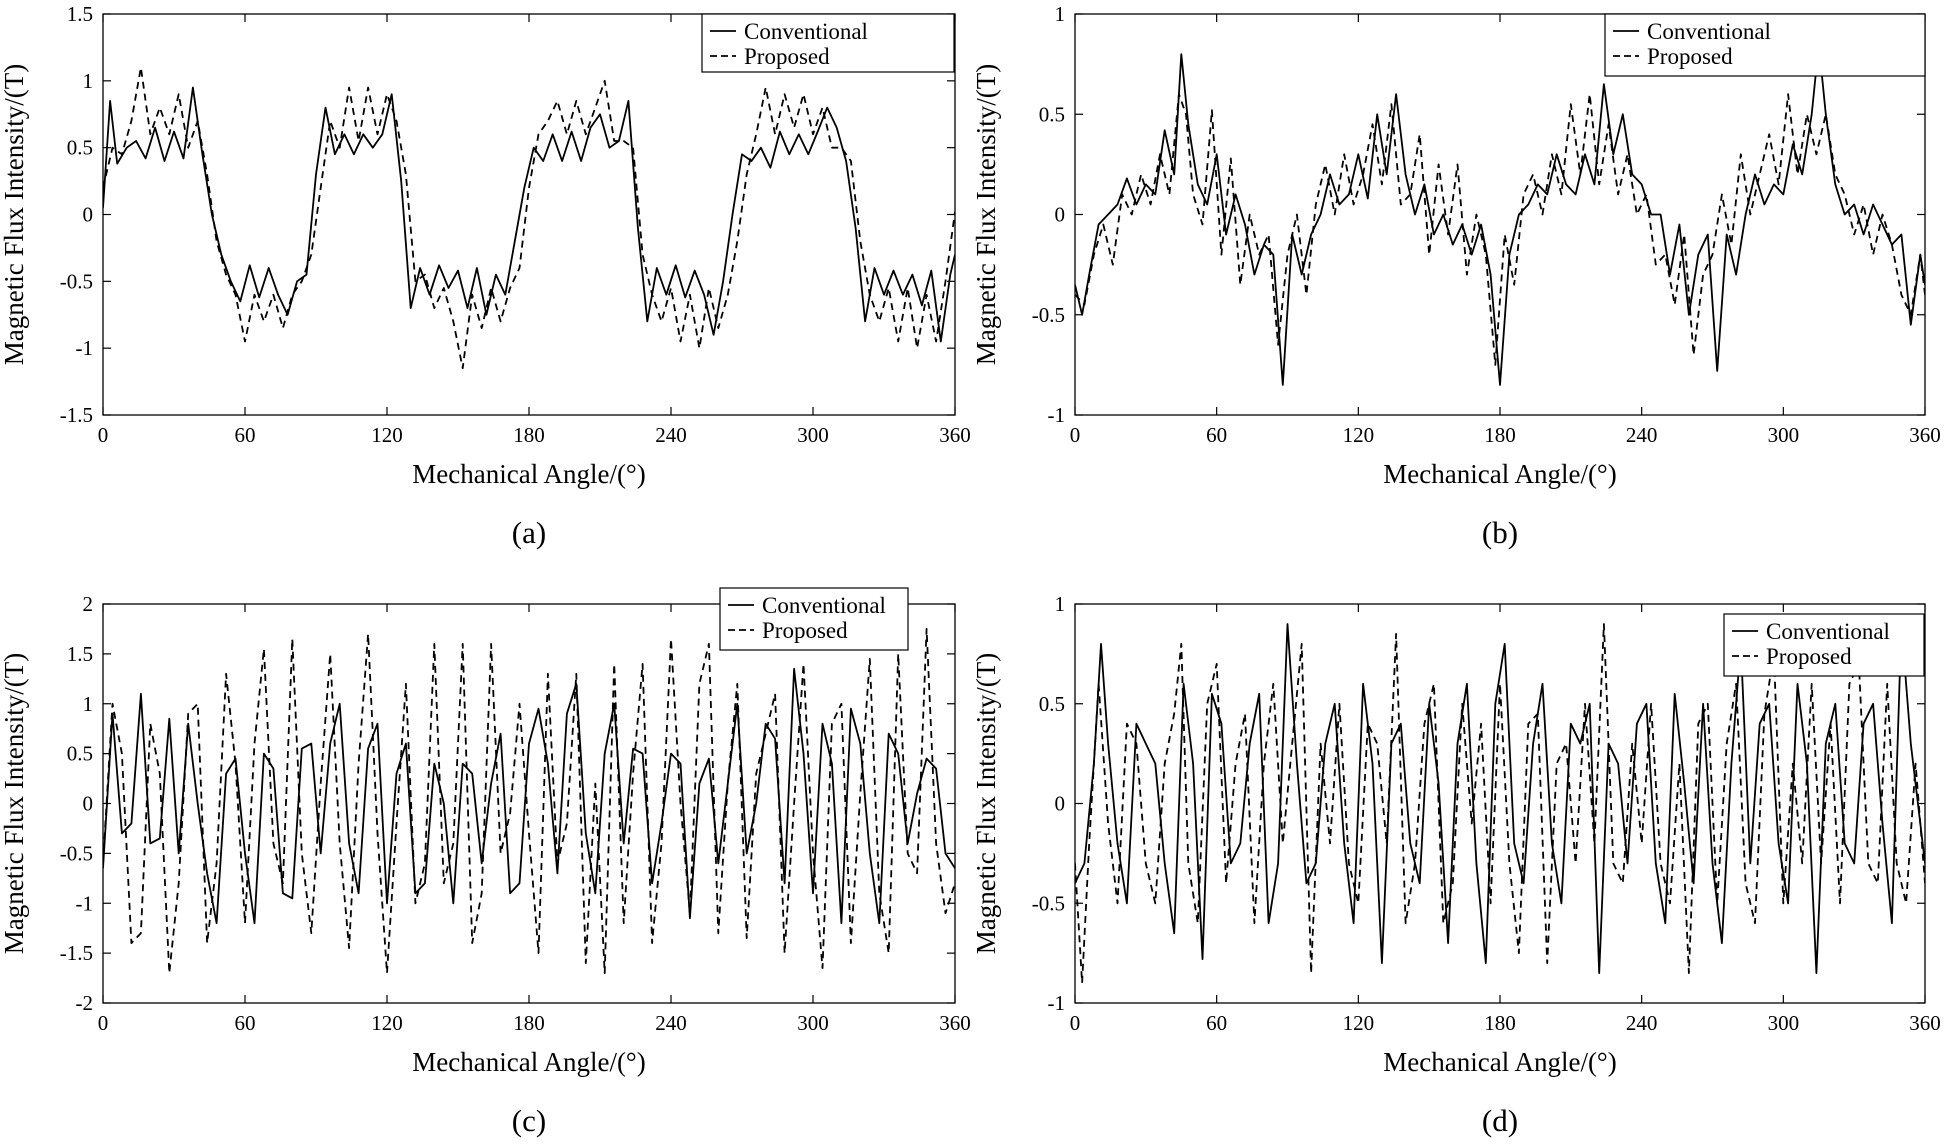 The width and height of the screenshot is (1947, 1144). Describe the element at coordinates (529, 532) in the screenshot. I see `panel-caption: (a)` at that location.